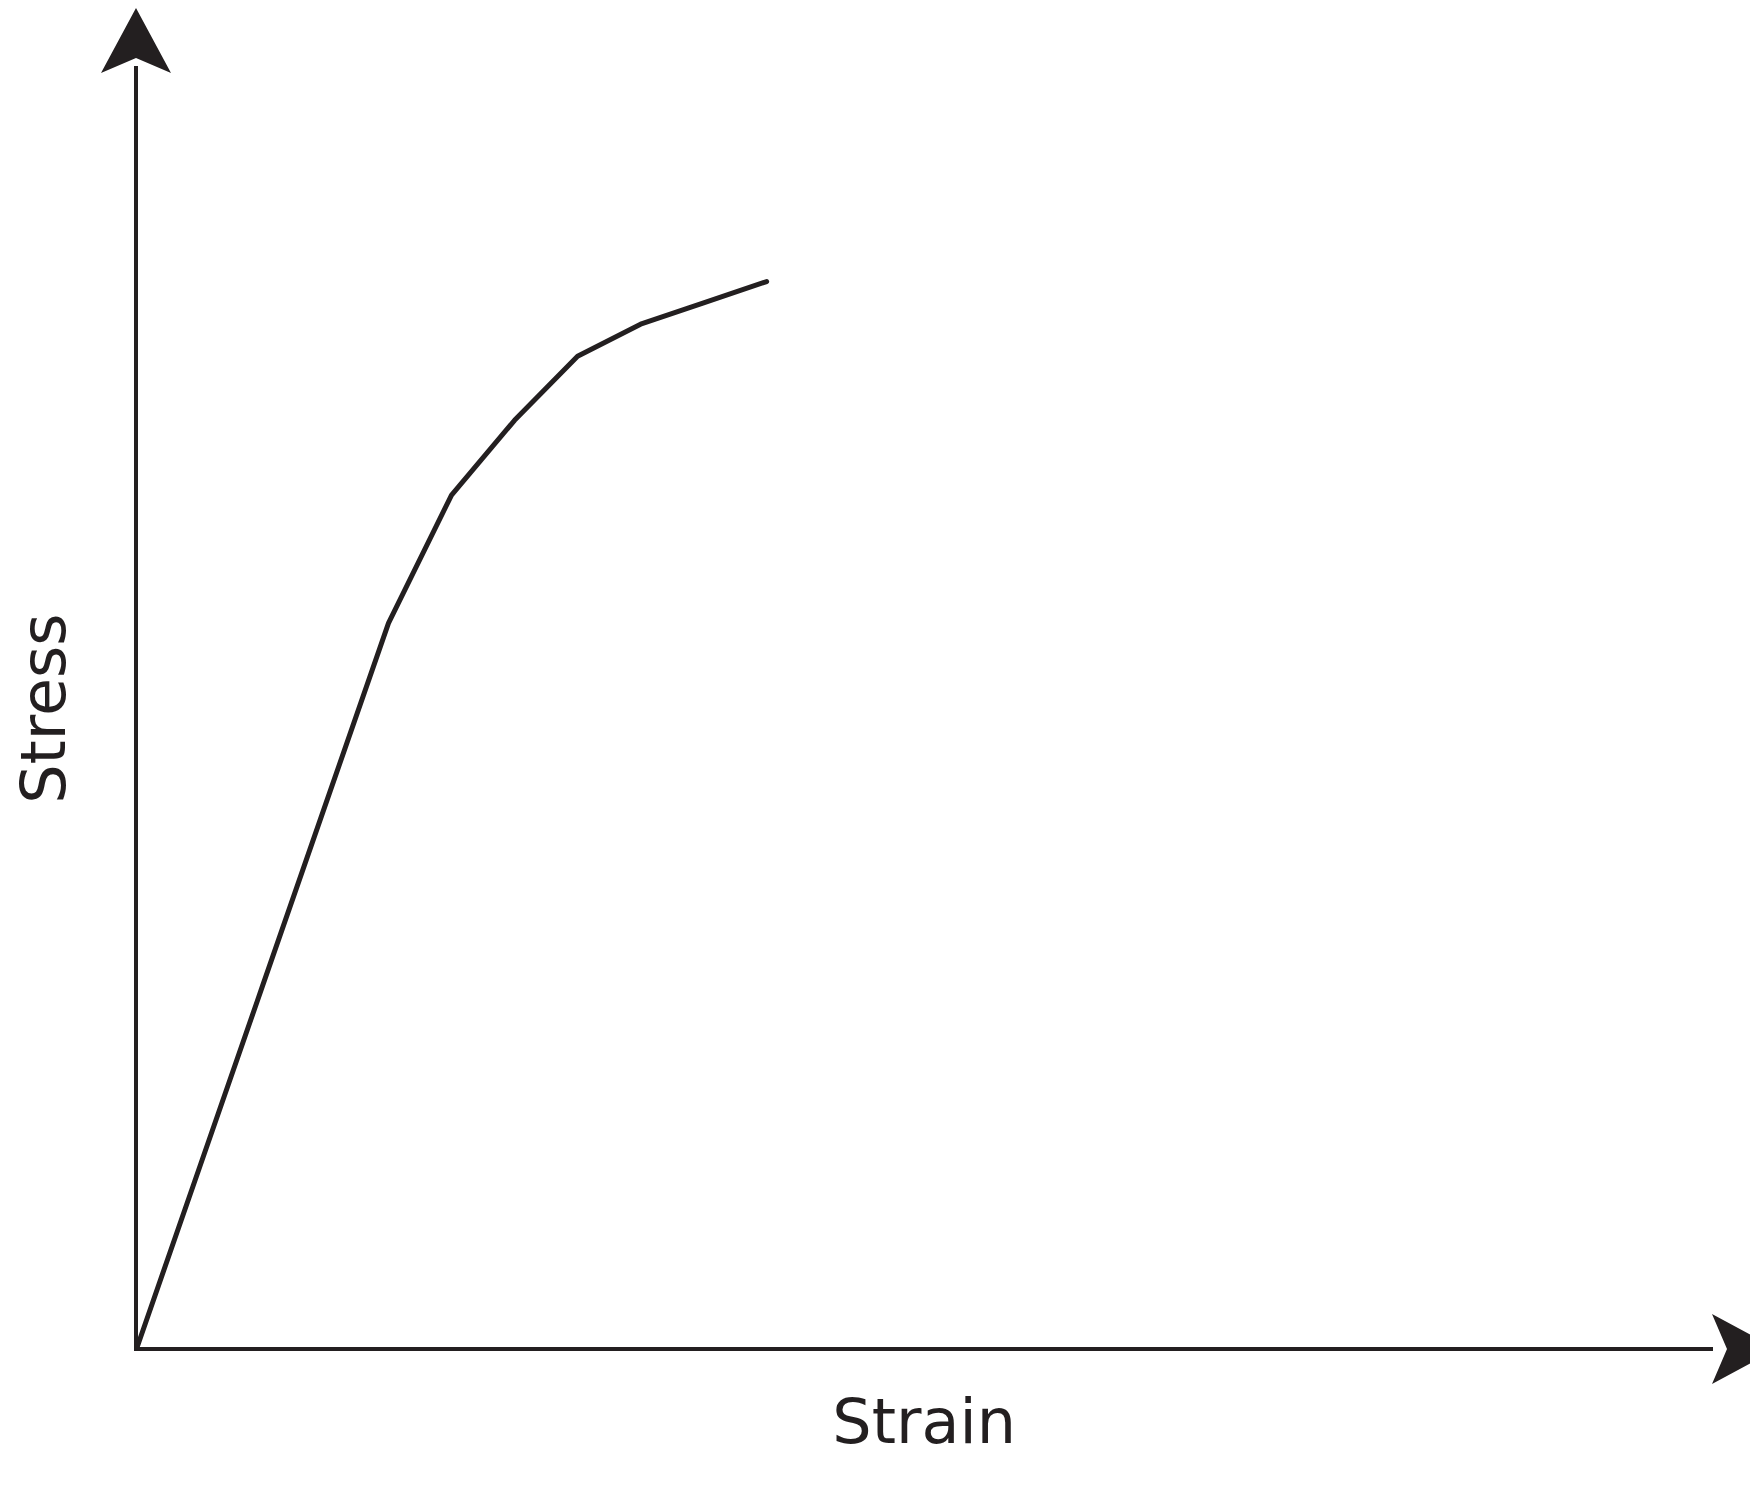 The height and width of the screenshot is (1486, 1750). Describe the element at coordinates (924, 1421) in the screenshot. I see `x-axis-title: Strain` at that location.